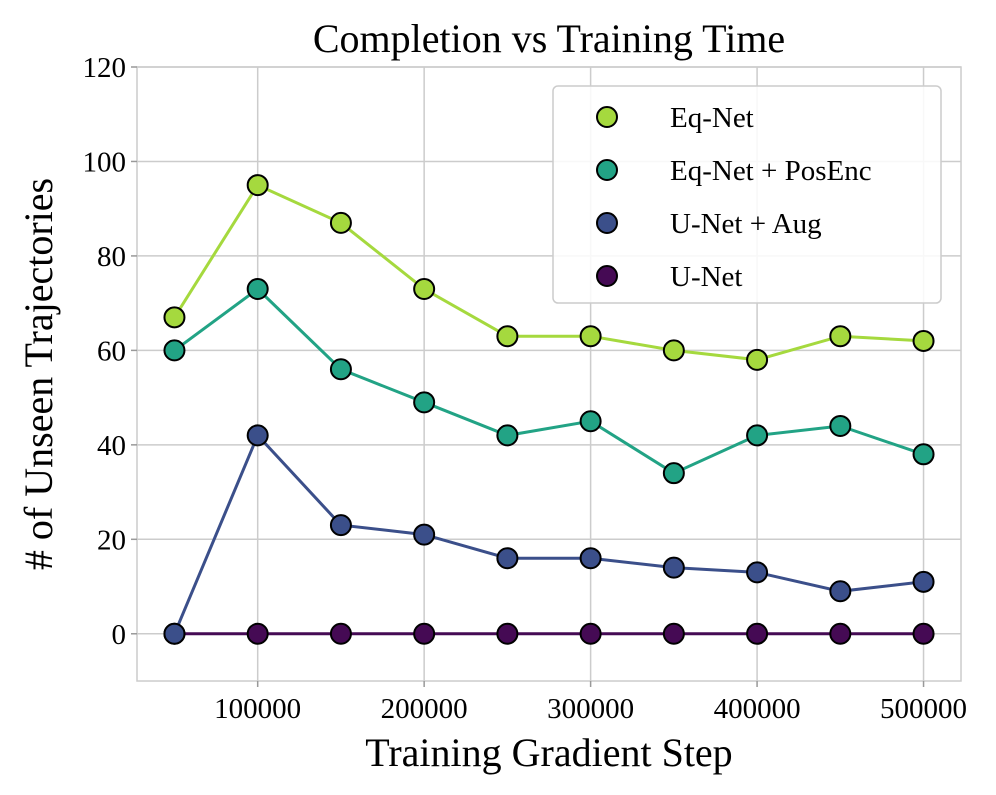 This screenshot has height=795, width=996. What do you see at coordinates (549, 633) in the screenshot?
I see `series-u-net` at bounding box center [549, 633].